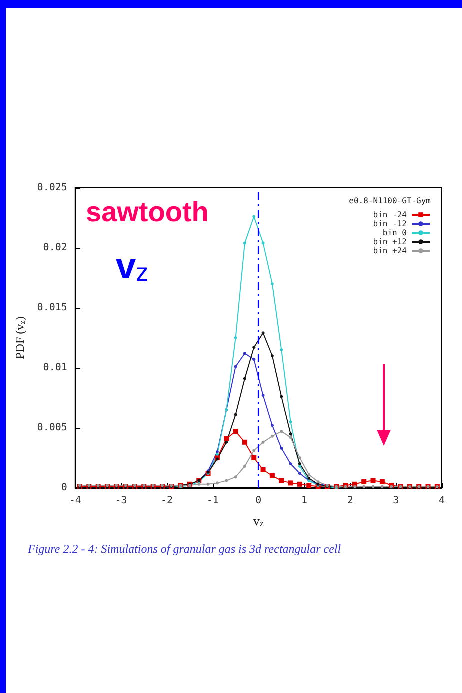  I want to click on x-tick-label: -3, so click(121, 501).